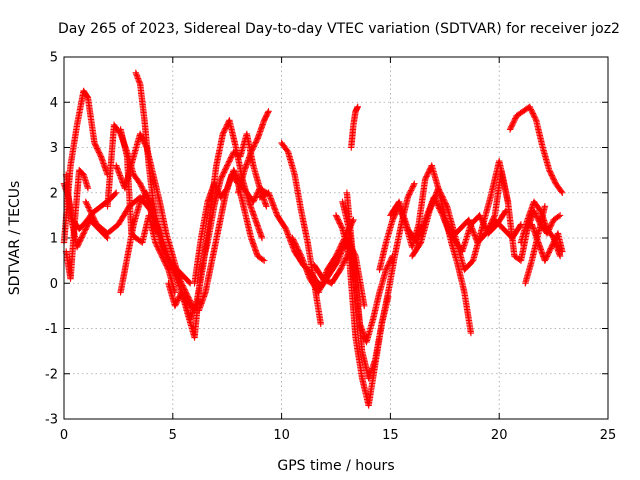 The height and width of the screenshot is (480, 640). What do you see at coordinates (64, 435) in the screenshot?
I see `x-tick-label: 0` at bounding box center [64, 435].